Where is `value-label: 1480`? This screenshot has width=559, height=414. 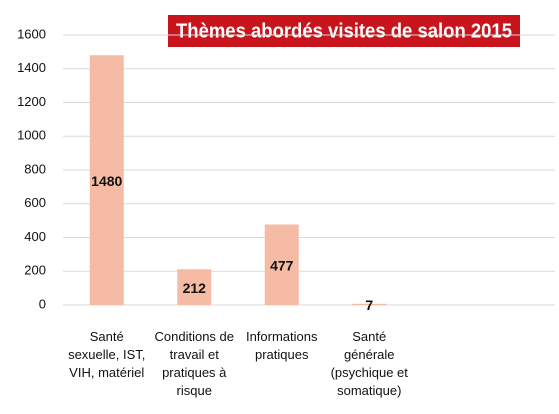
value-label: 1480 is located at coordinates (106, 181).